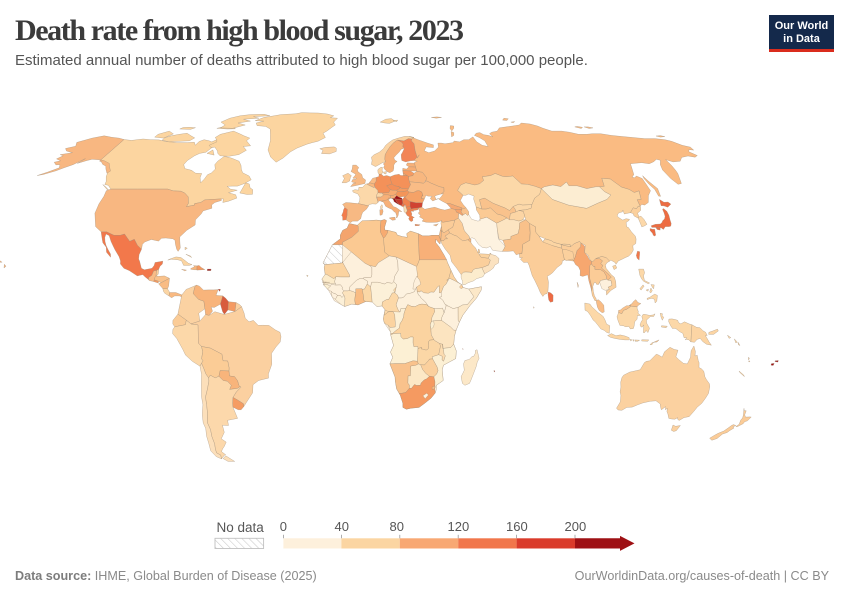 This screenshot has height=600, width=850. I want to click on svg-text: 80, so click(397, 526).